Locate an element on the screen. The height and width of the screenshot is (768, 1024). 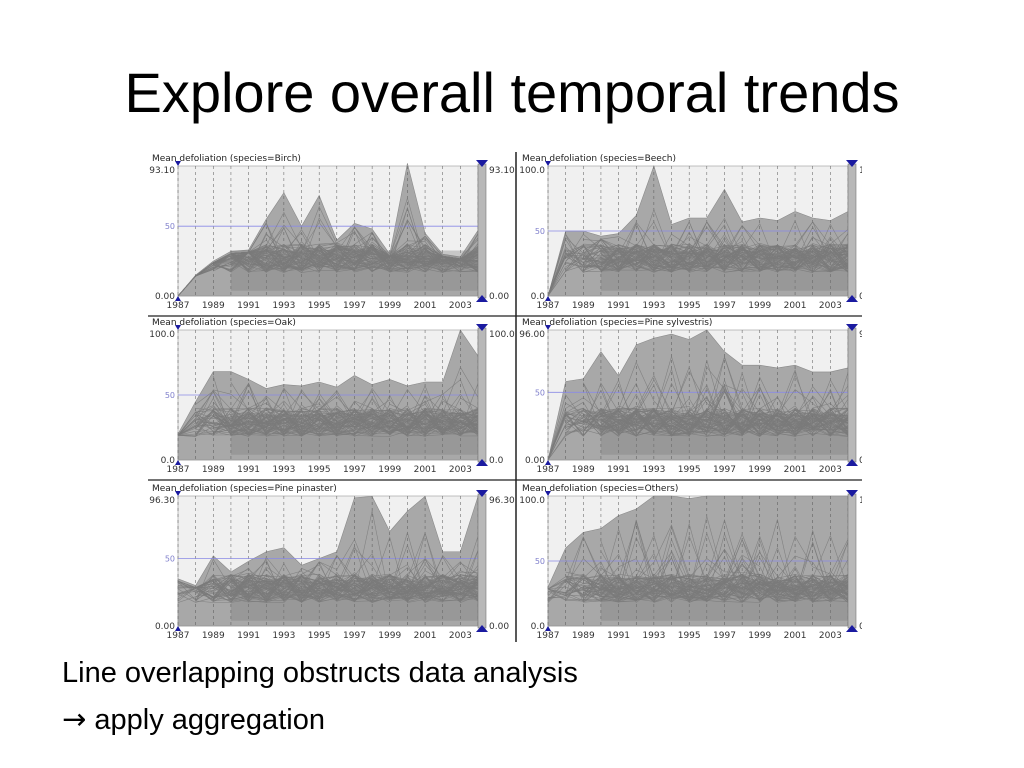
left-top-marker is located at coordinates (178, 493).